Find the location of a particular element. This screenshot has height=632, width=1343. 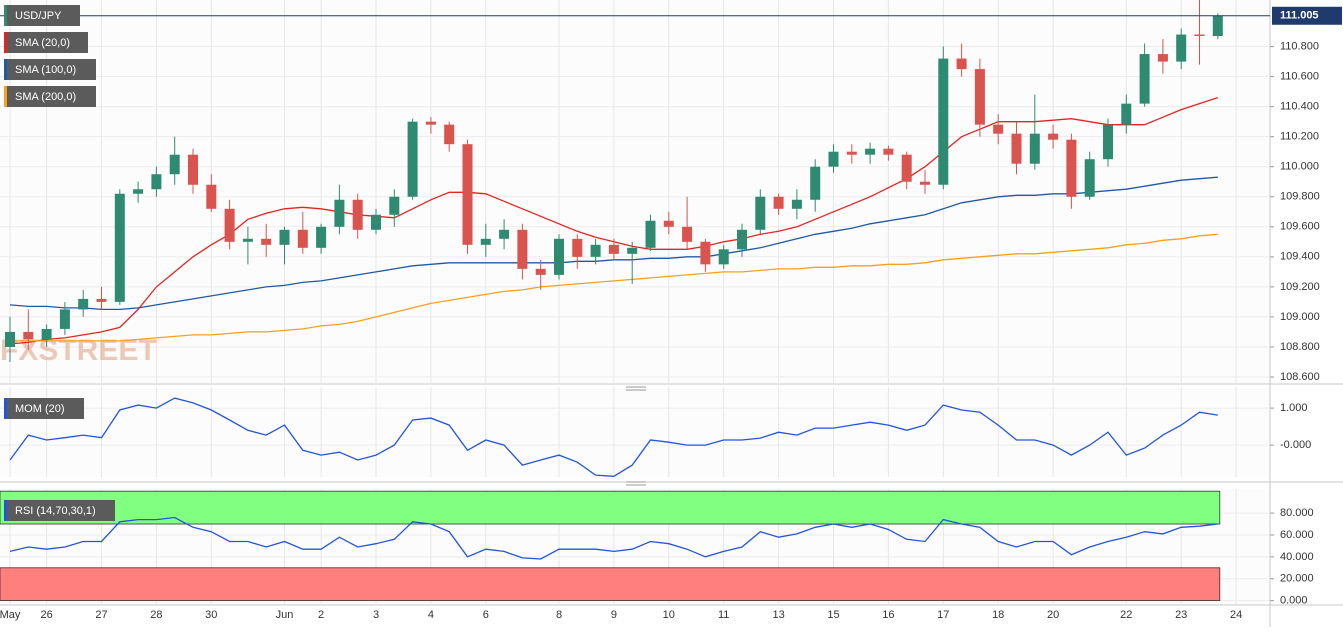

x-tick-label: 11 is located at coordinates (723, 615).